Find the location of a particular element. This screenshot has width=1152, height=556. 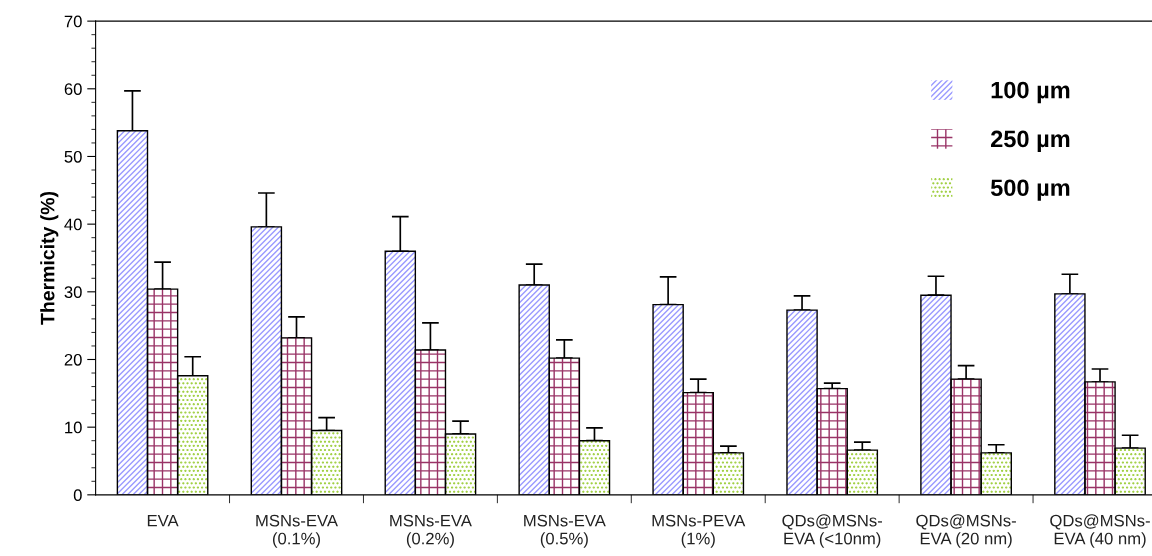

y-tick-label: 60 is located at coordinates (73, 89).